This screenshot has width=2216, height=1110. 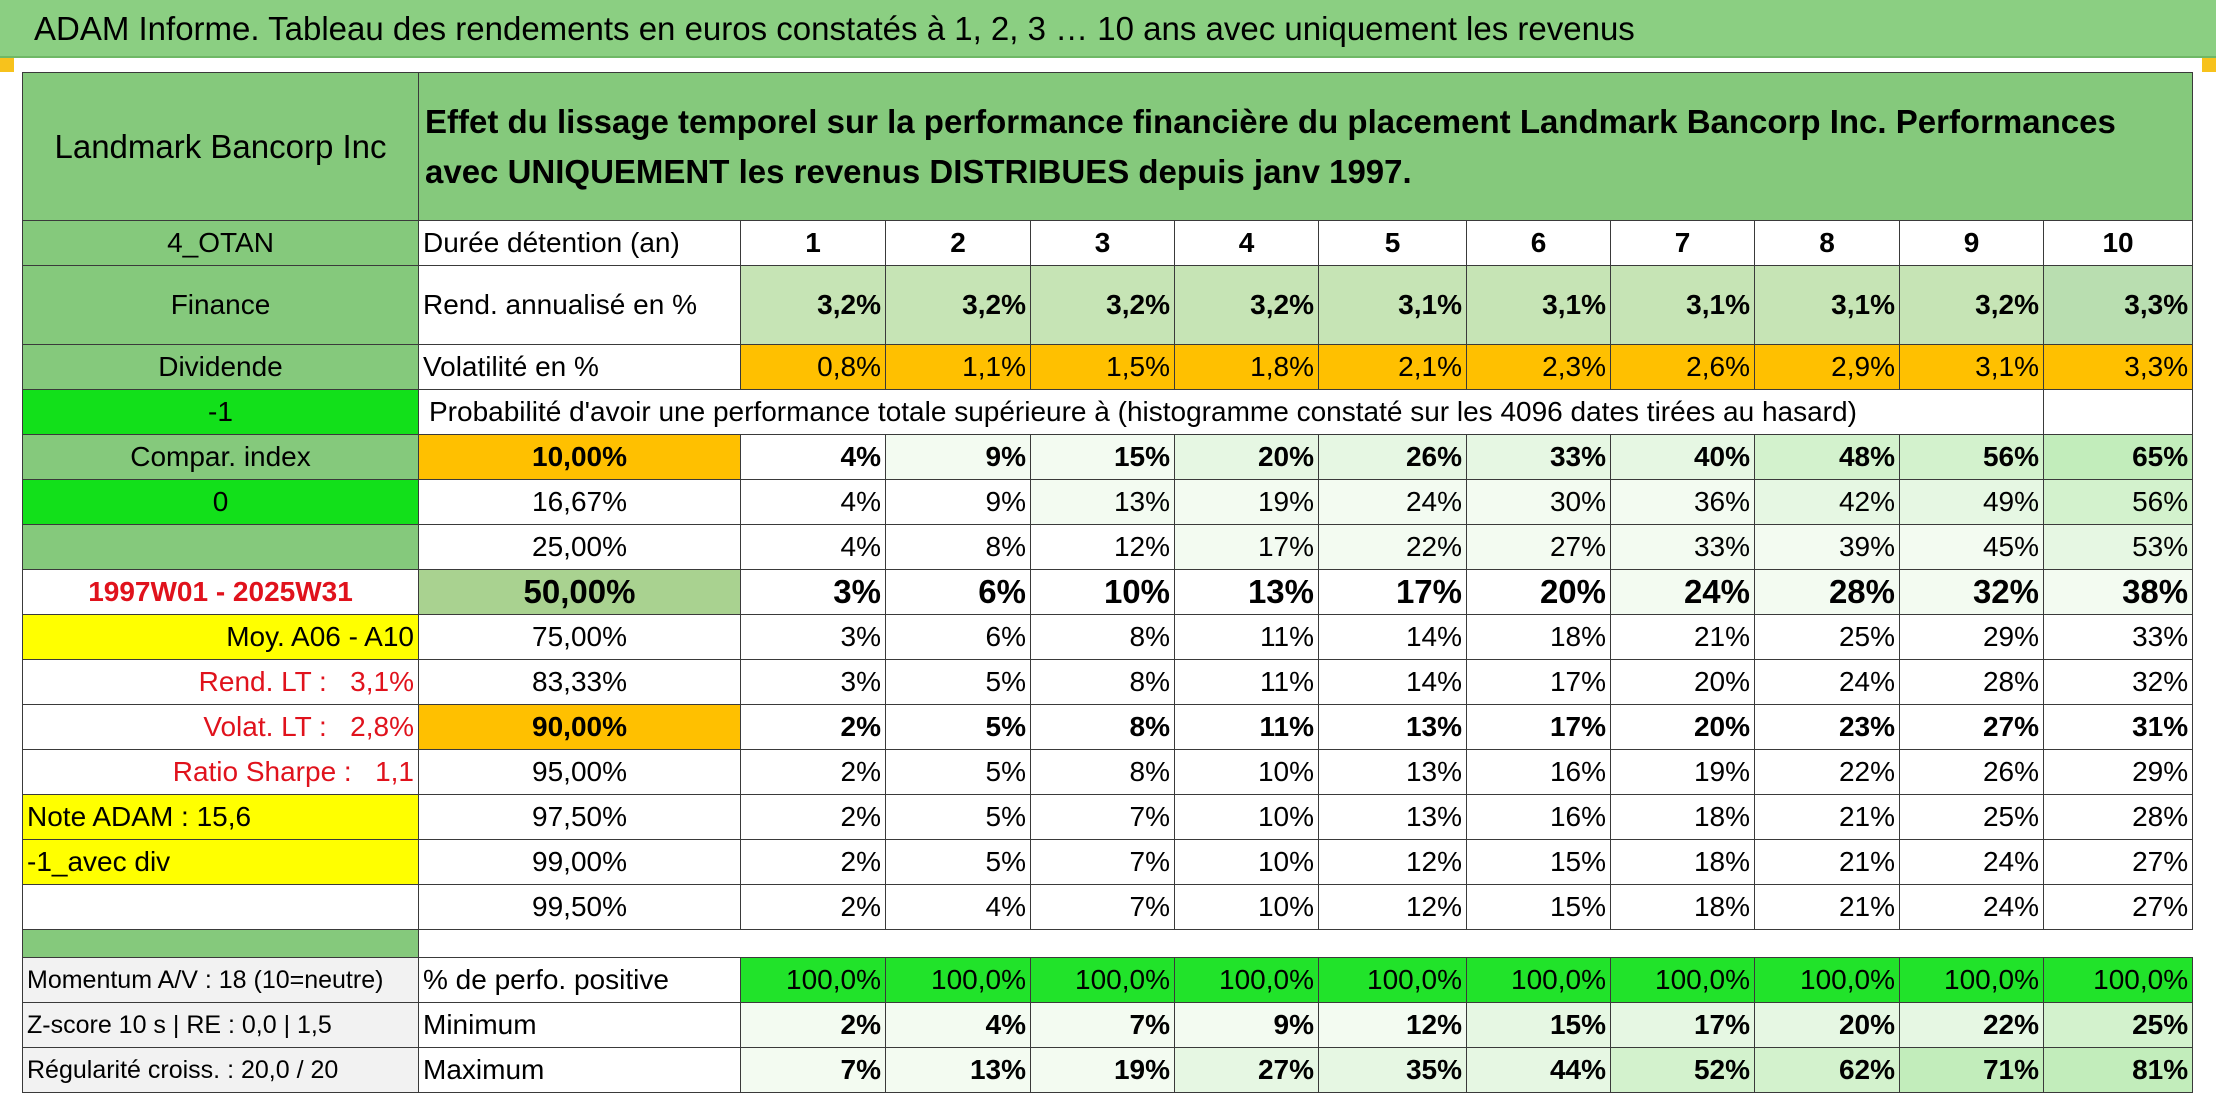 I want to click on percentile-cell: 15%, so click(x=1538, y=862).